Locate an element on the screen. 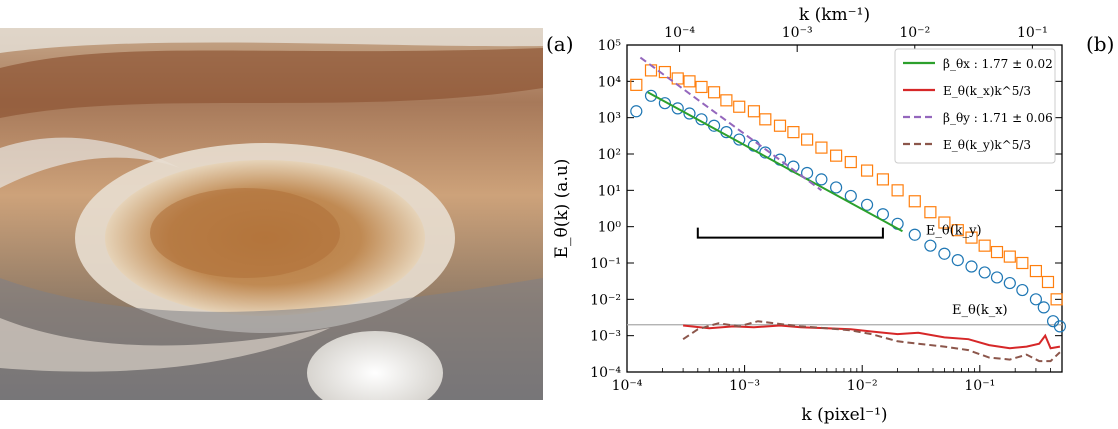  top-x-tick-label: 10⁻³ is located at coordinates (797, 33).